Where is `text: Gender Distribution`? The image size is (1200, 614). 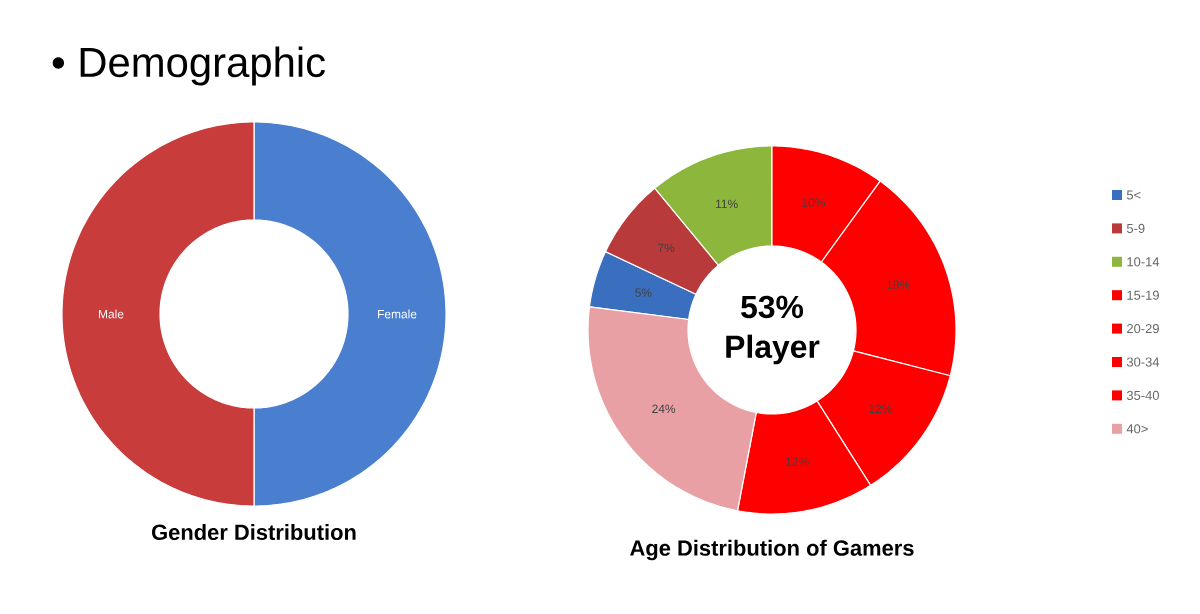 text: Gender Distribution is located at coordinates (254, 532).